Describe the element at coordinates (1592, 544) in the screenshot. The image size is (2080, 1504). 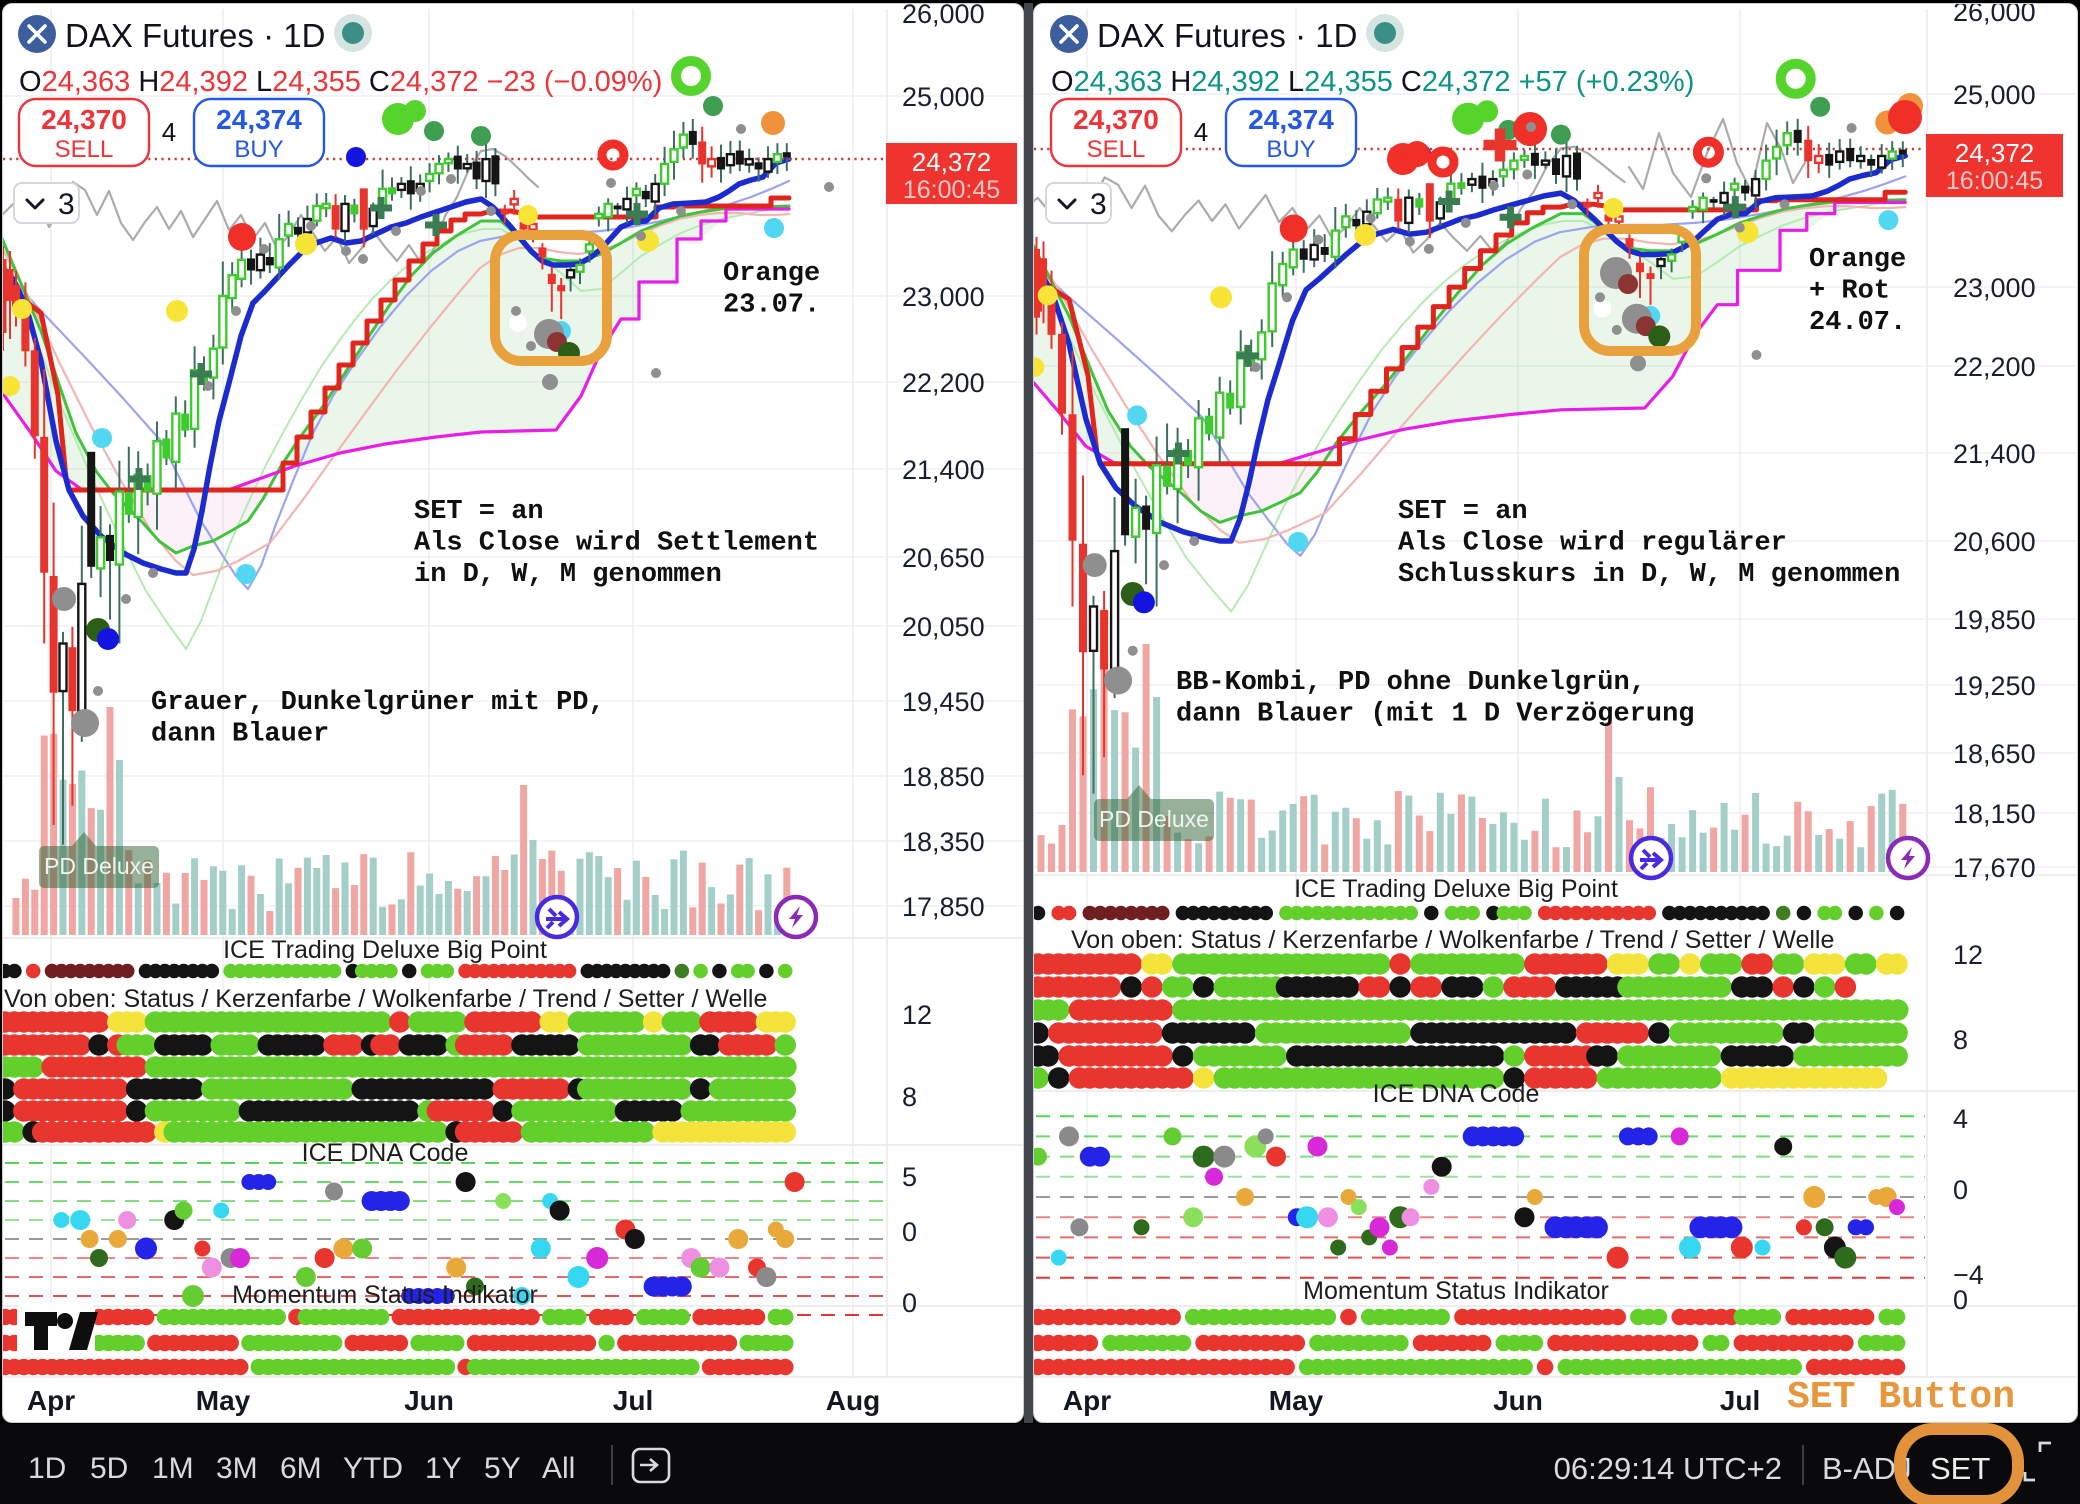
I see `svg-text: Als Close wird regulärer` at that location.